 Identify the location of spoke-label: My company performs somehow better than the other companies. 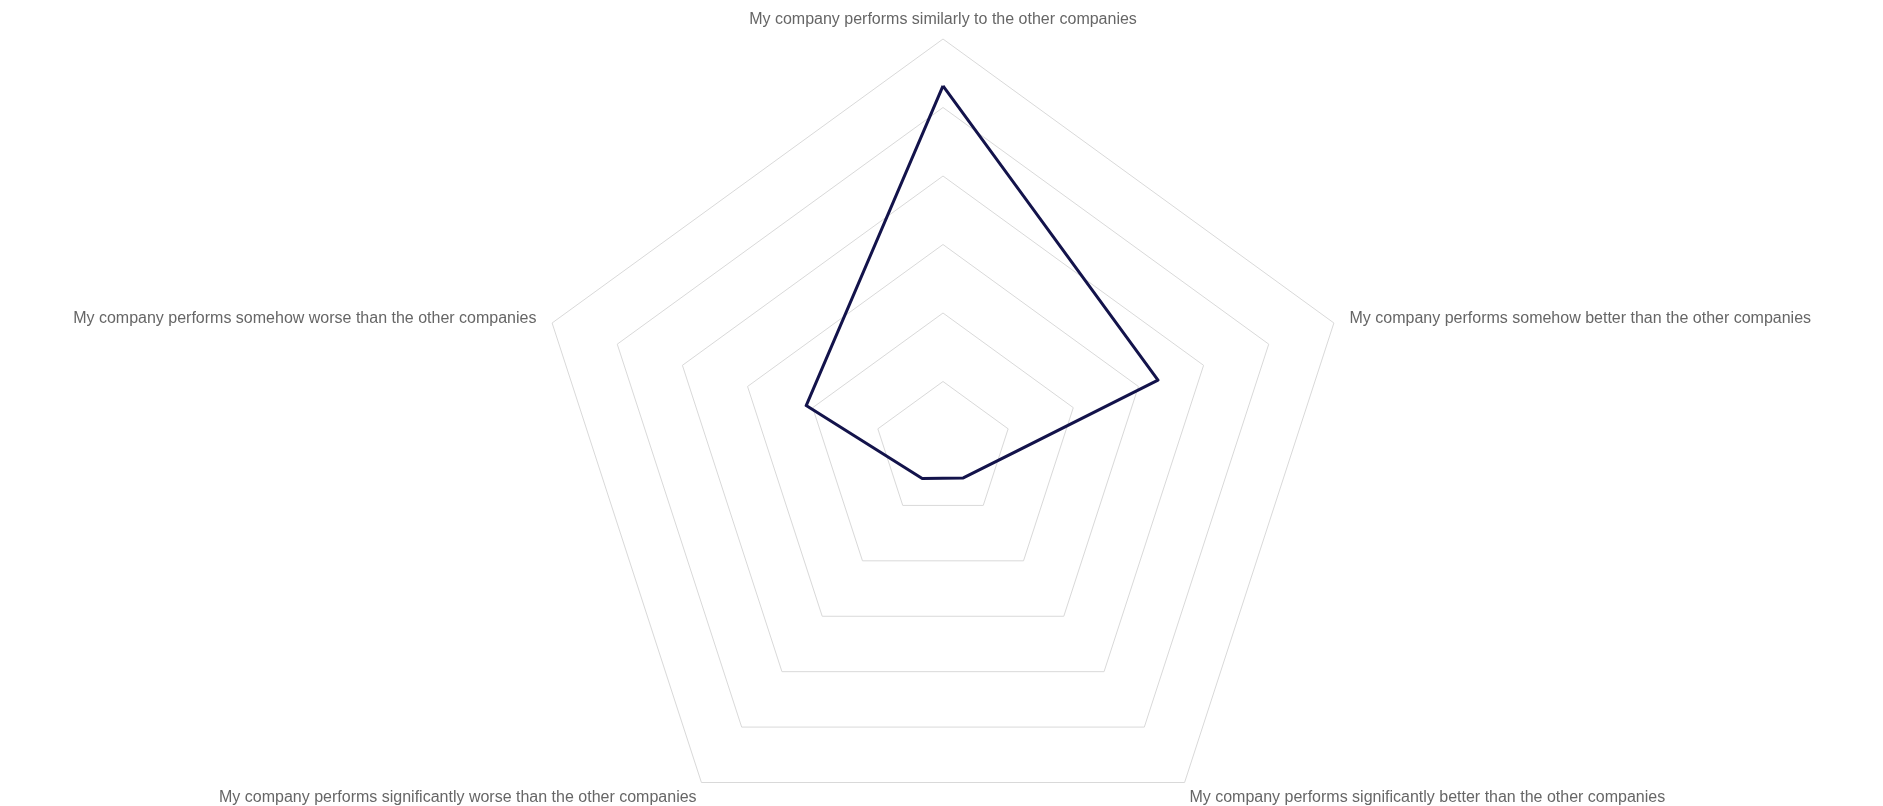
(1580, 317).